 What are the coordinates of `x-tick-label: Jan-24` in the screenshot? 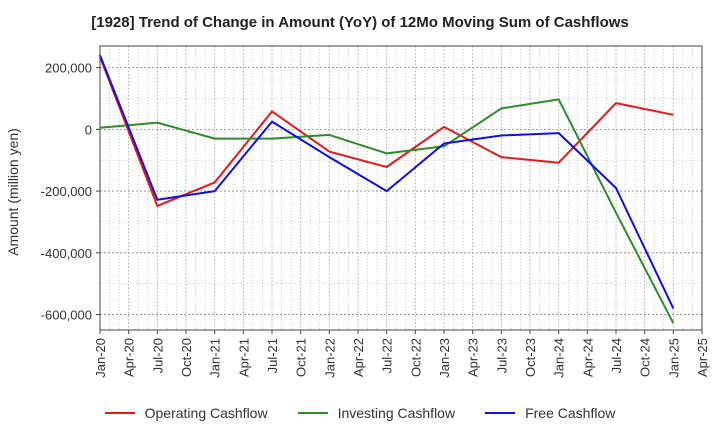 It's located at (559, 358).